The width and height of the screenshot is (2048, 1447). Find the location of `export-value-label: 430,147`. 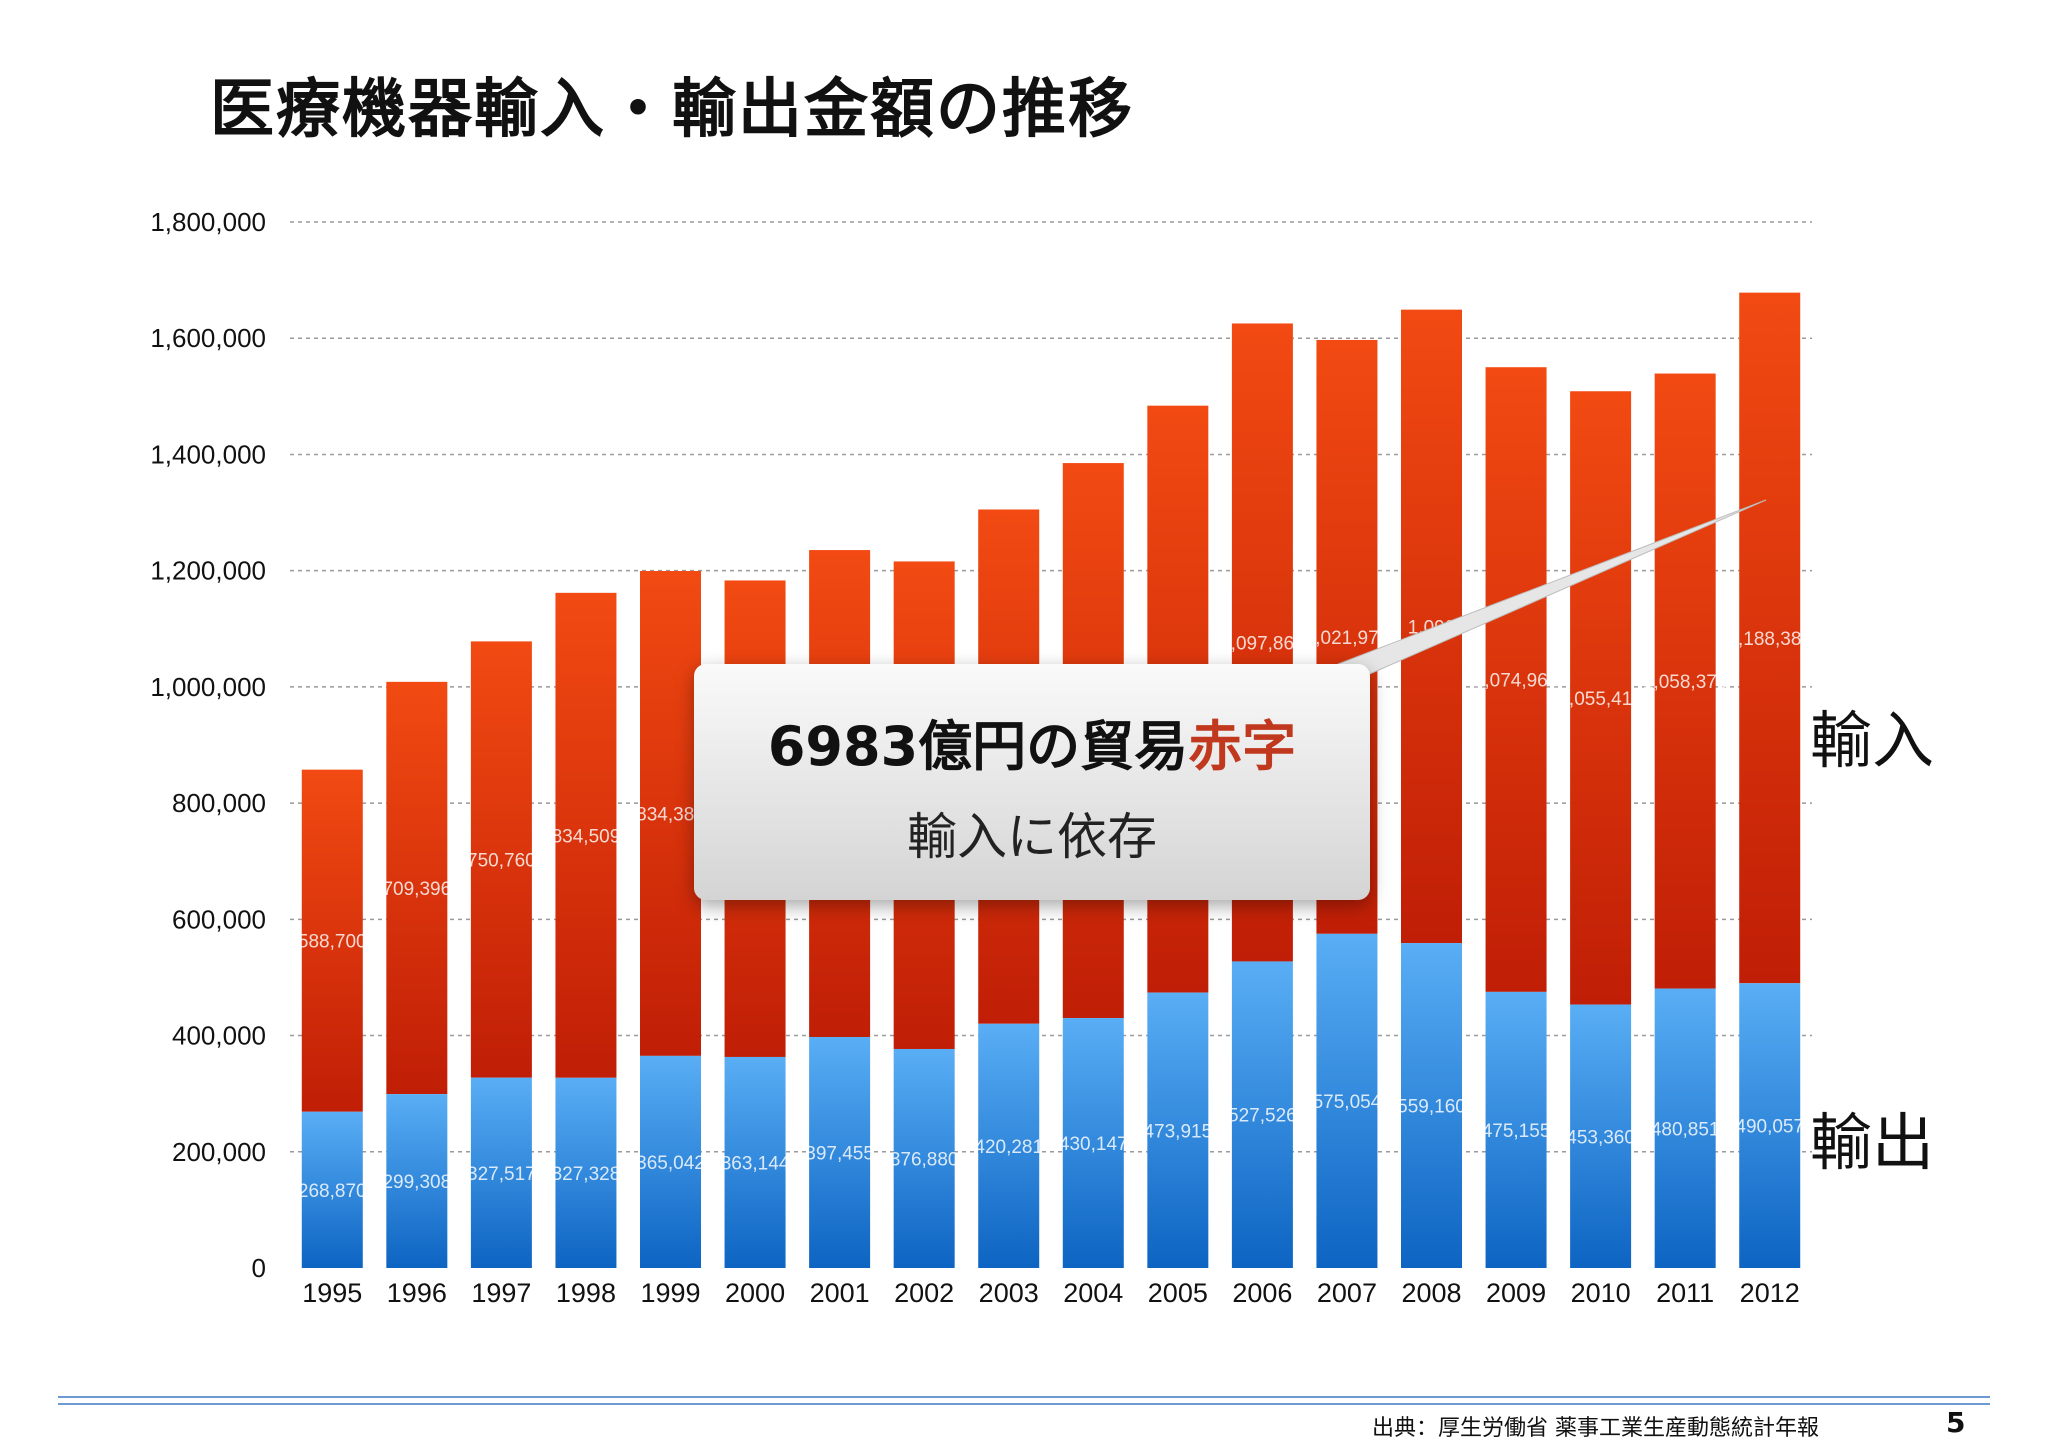

export-value-label: 430,147 is located at coordinates (1093, 1144).